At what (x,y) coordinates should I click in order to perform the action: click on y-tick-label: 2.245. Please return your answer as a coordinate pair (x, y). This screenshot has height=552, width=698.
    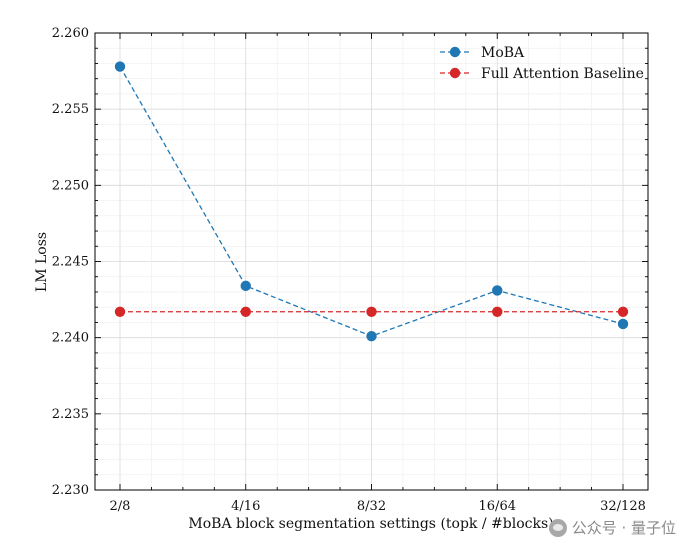
    Looking at the image, I should click on (70, 262).